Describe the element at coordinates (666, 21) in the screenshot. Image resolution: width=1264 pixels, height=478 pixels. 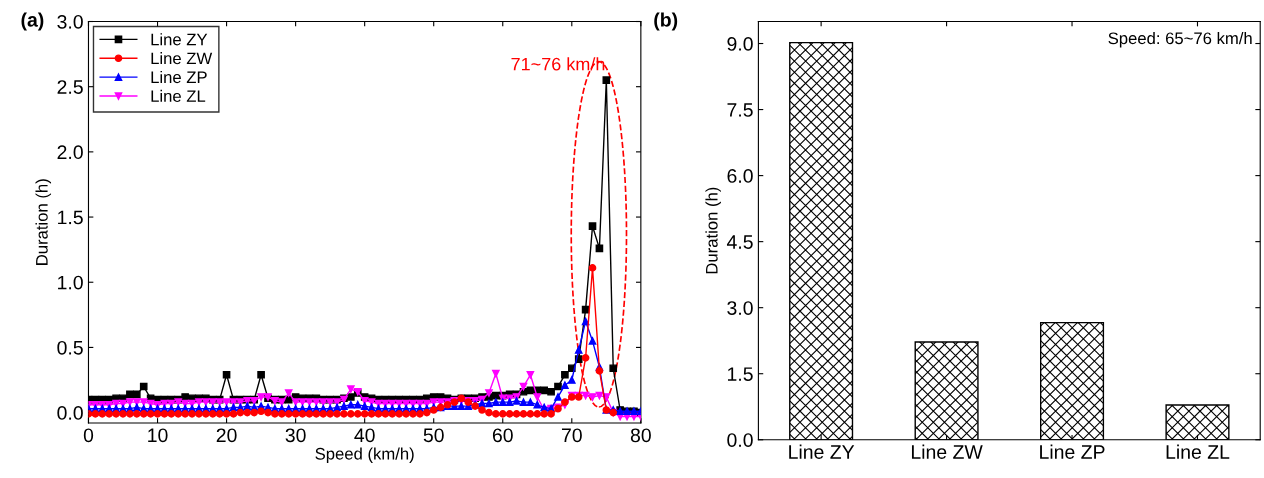
I see `text: (b)` at that location.